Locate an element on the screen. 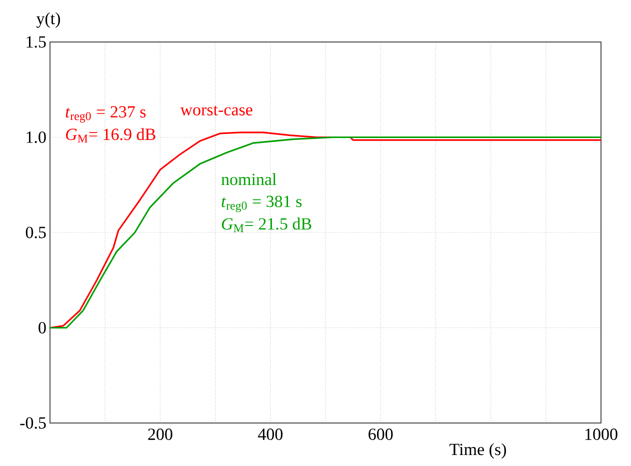 This screenshot has width=631, height=466. annotation: t$_{reg0}$ = 237 s is located at coordinates (106, 114).